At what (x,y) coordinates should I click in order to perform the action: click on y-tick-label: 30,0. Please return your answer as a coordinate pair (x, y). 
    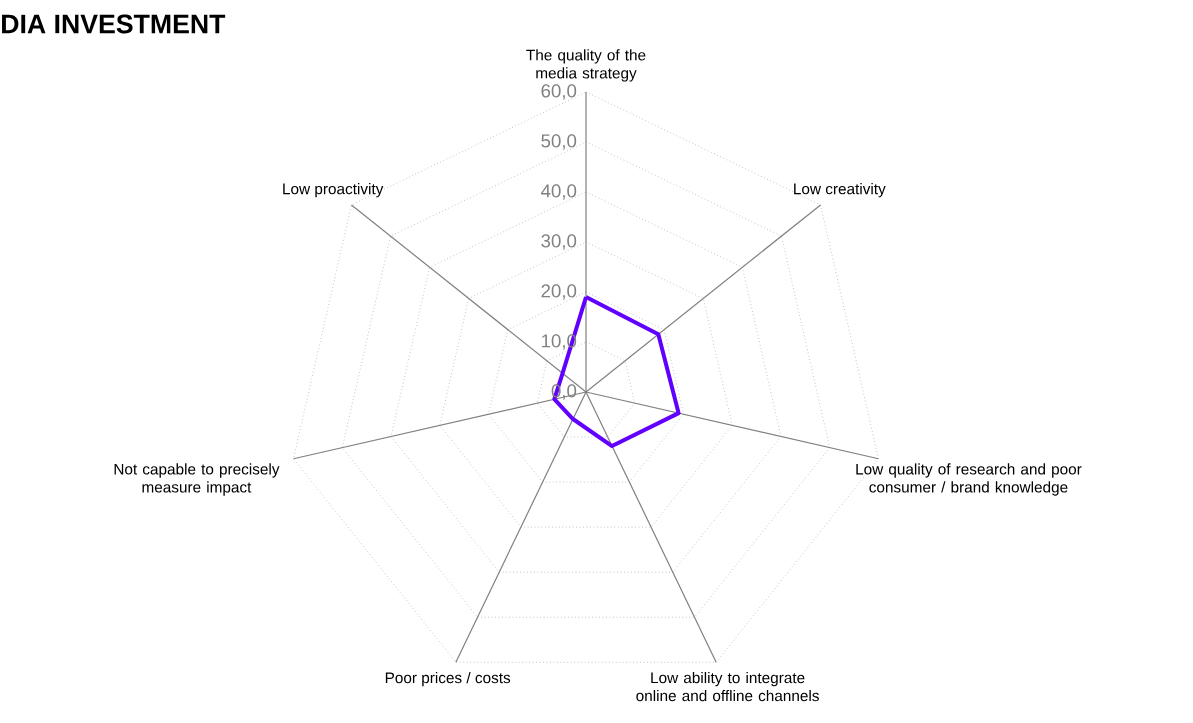
    Looking at the image, I should click on (559, 242).